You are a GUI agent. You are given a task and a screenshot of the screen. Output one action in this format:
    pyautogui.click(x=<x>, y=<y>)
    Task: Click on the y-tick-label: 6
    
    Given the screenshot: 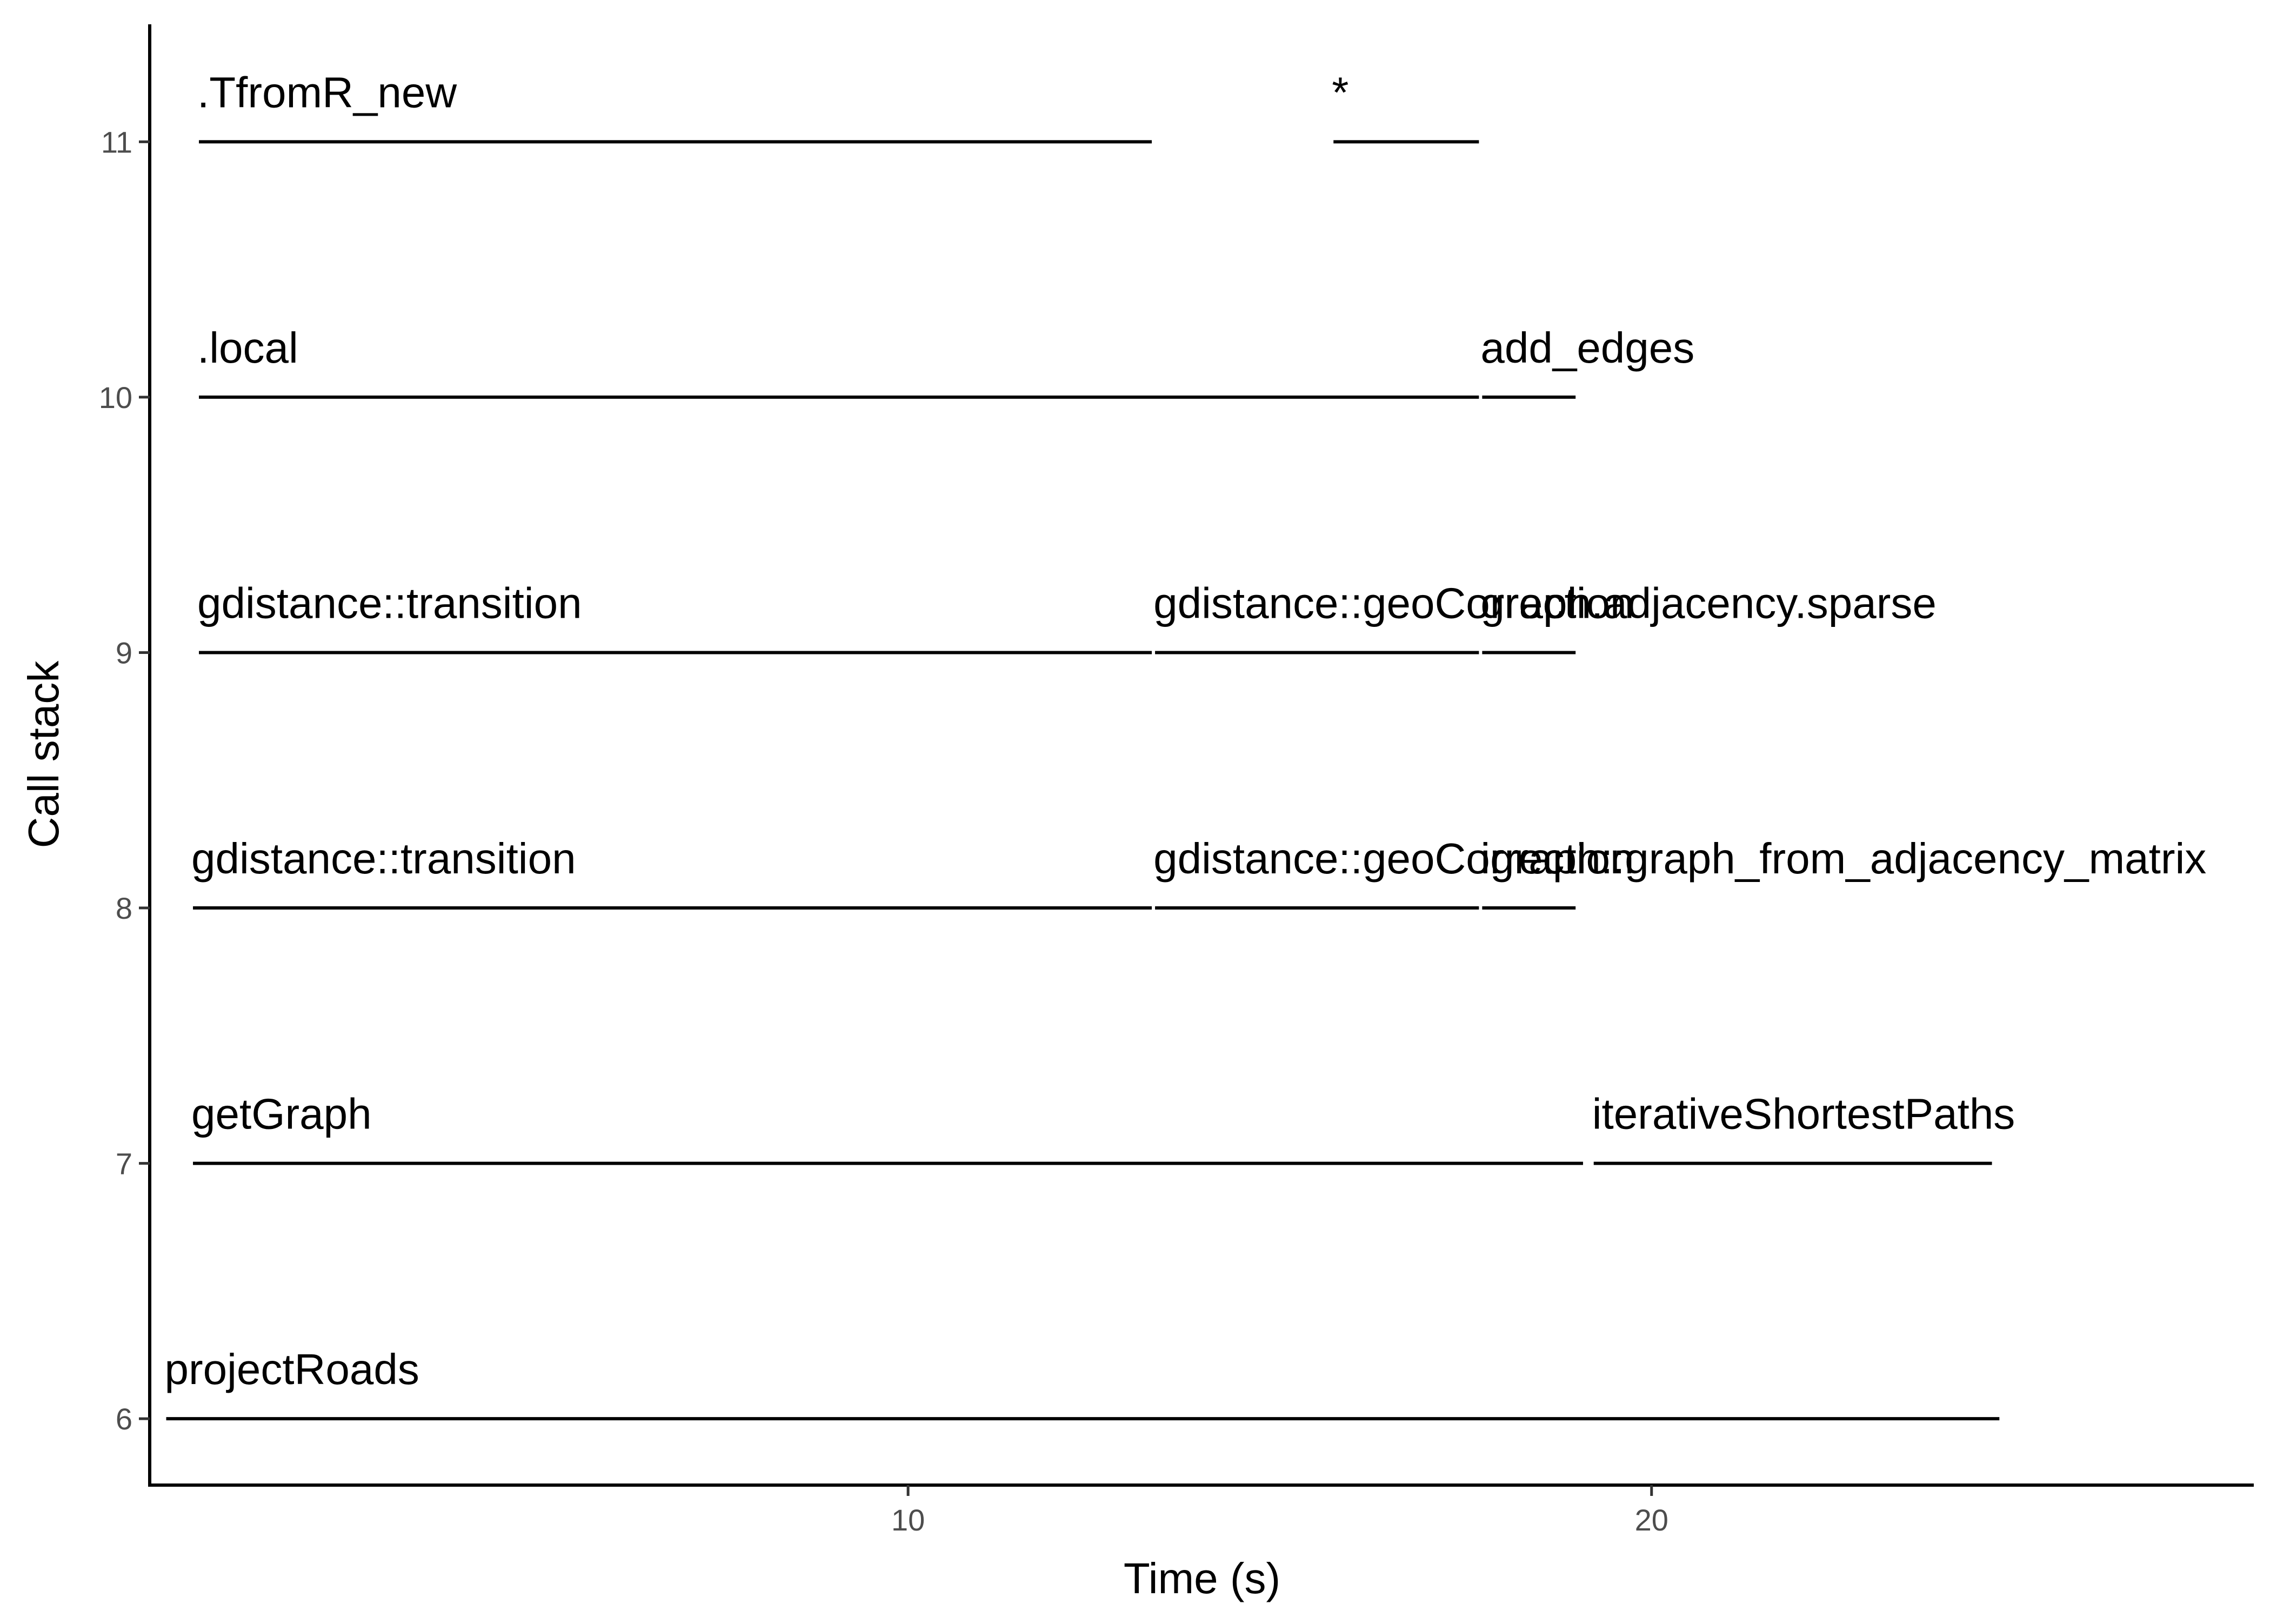 What is the action you would take?
    pyautogui.click(x=124, y=1419)
    